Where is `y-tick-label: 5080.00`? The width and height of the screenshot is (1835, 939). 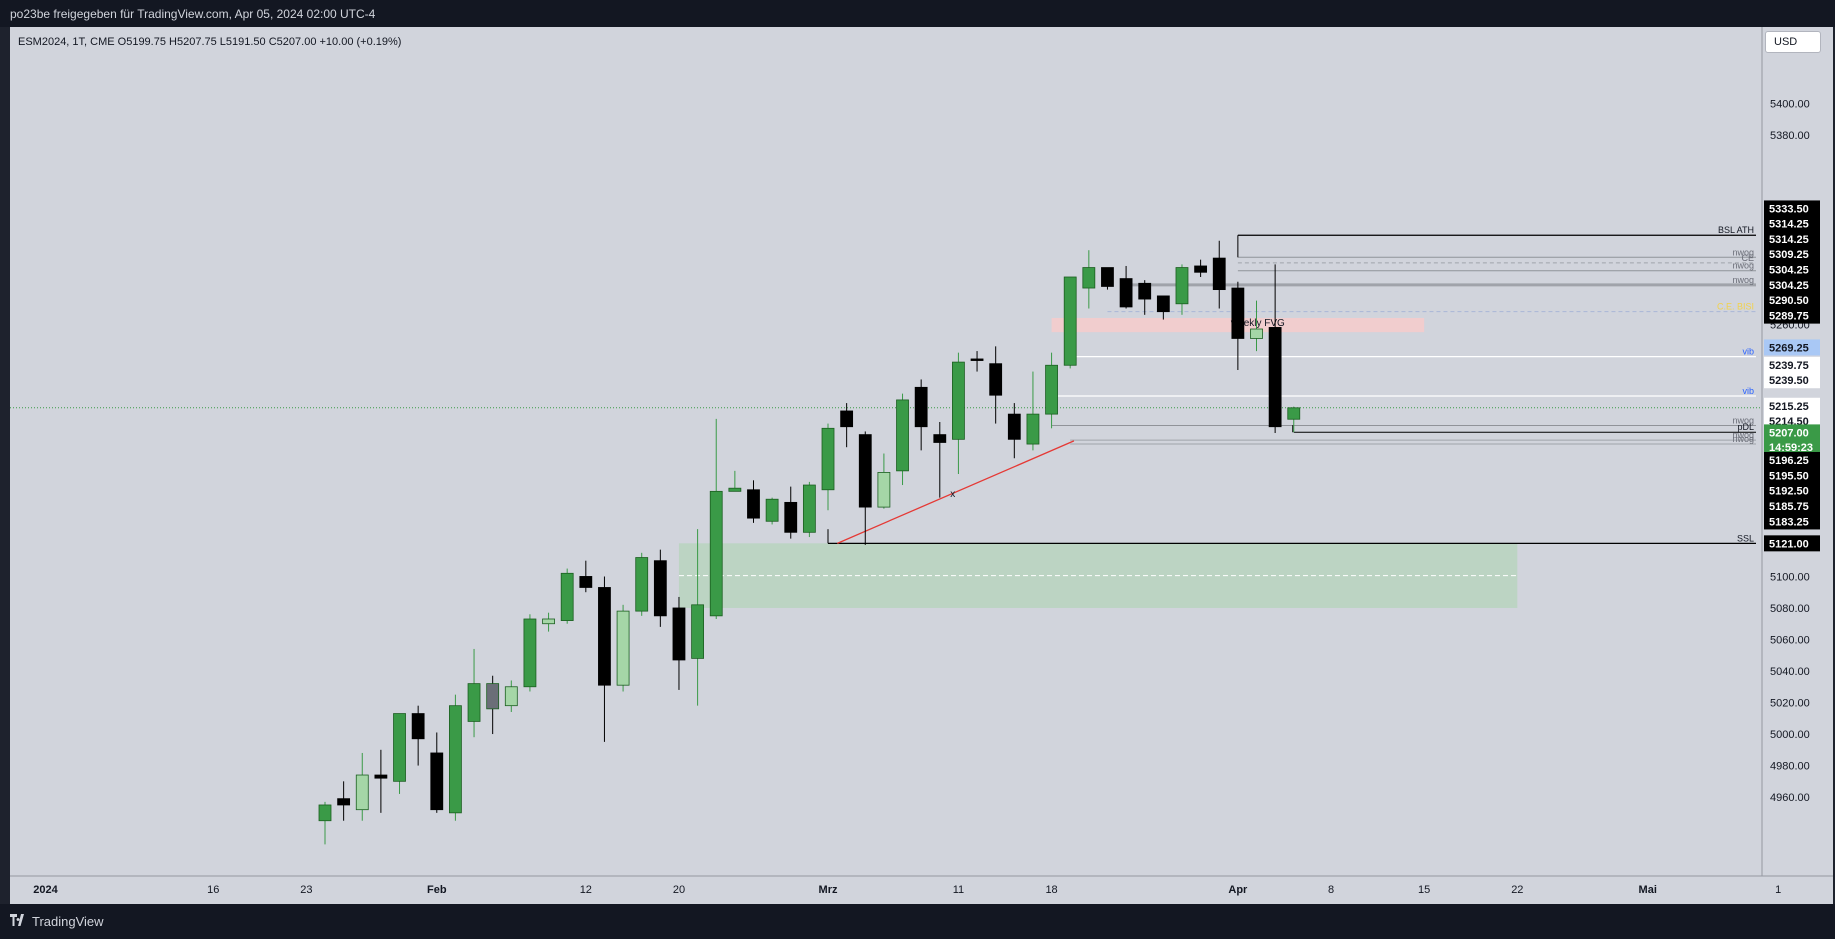
y-tick-label: 5080.00 is located at coordinates (1790, 609).